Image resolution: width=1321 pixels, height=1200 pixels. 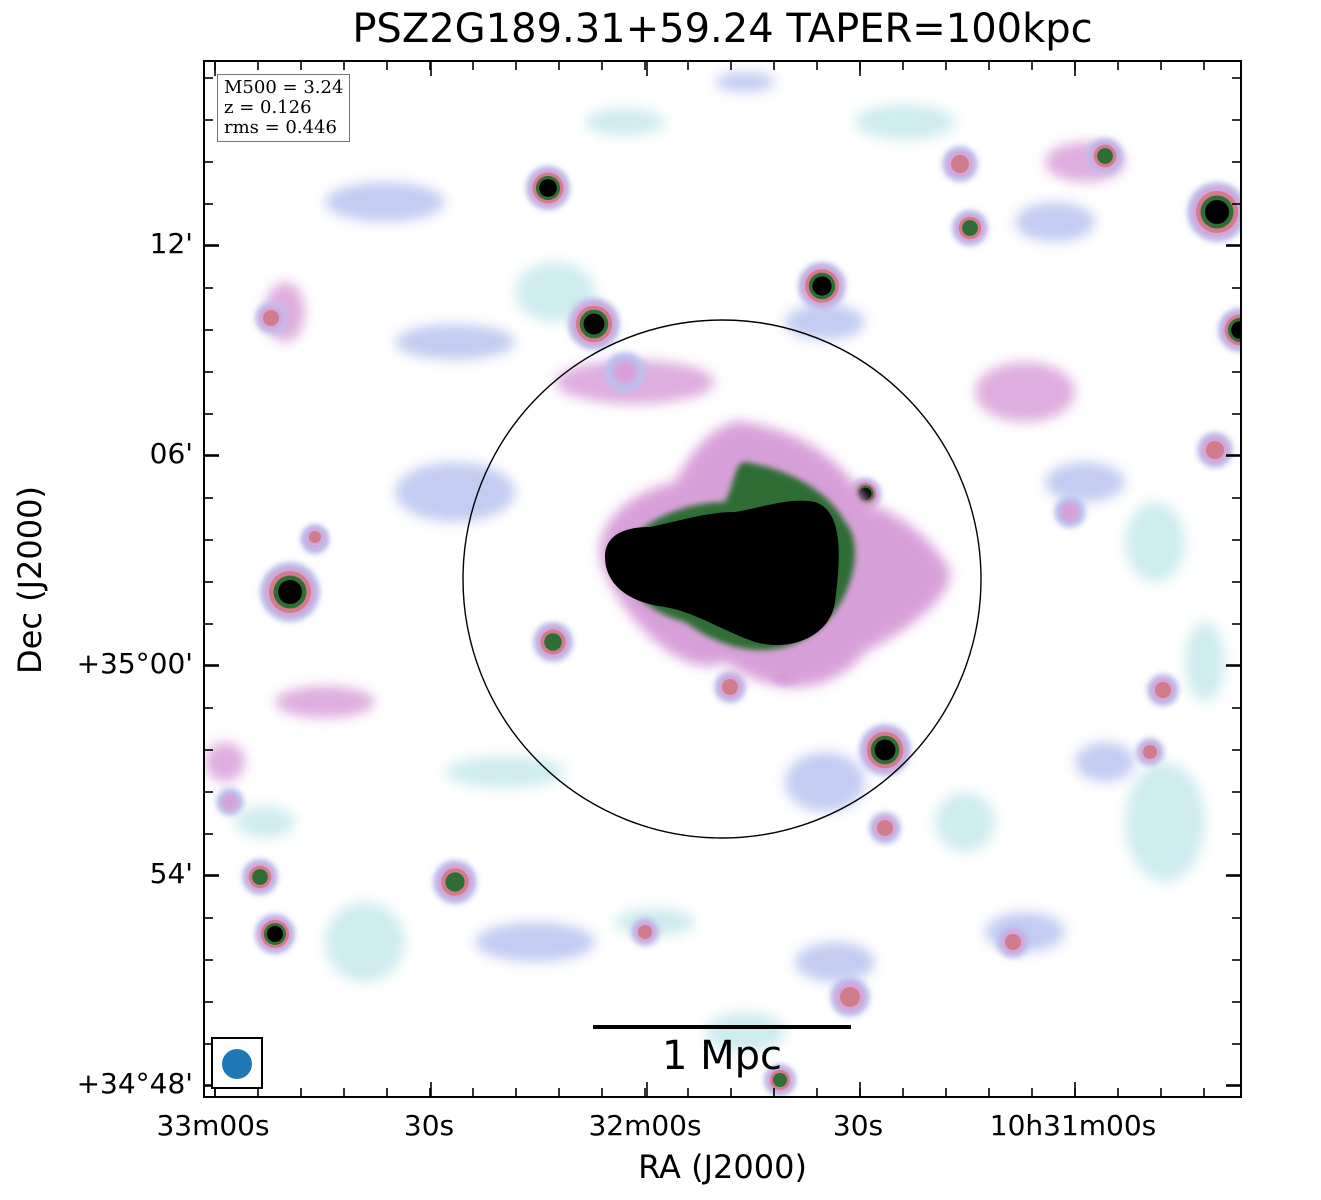 I want to click on y-tick-label: +35°00', so click(x=134, y=663).